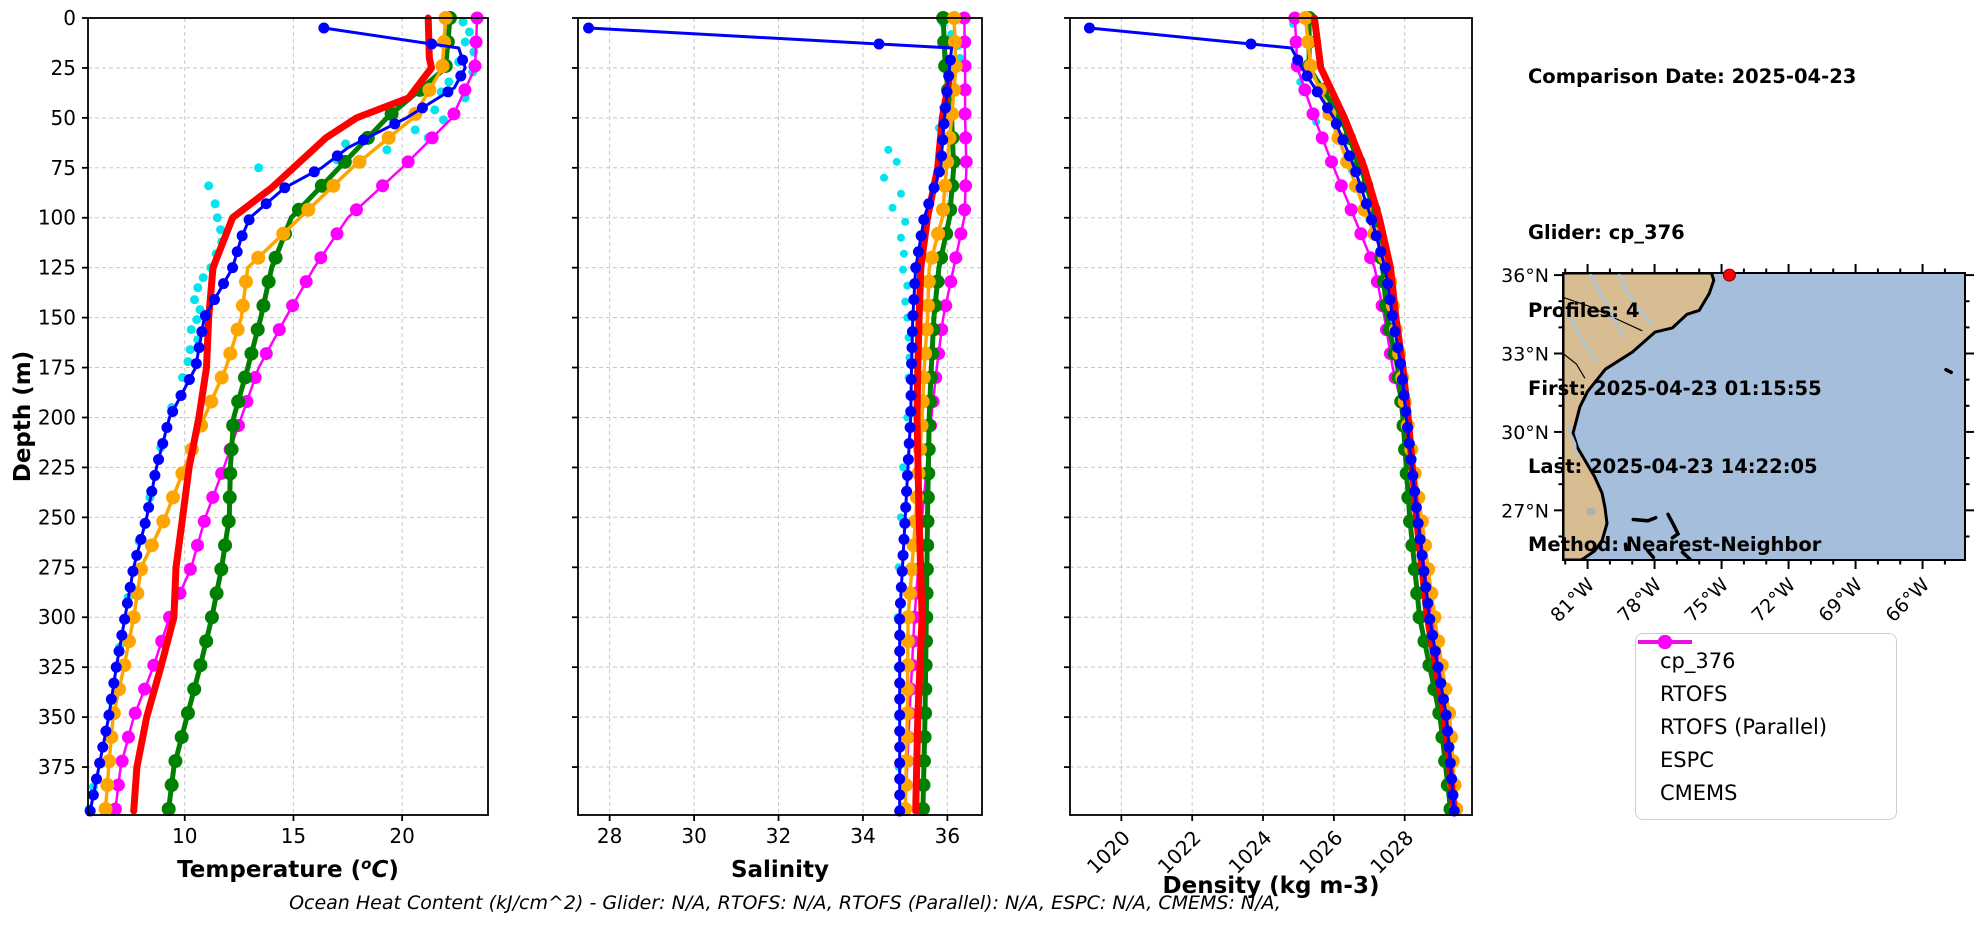 This screenshot has height=934, width=1978. What do you see at coordinates (1698, 660) in the screenshot?
I see `legend-label: cp_376` at bounding box center [1698, 660].